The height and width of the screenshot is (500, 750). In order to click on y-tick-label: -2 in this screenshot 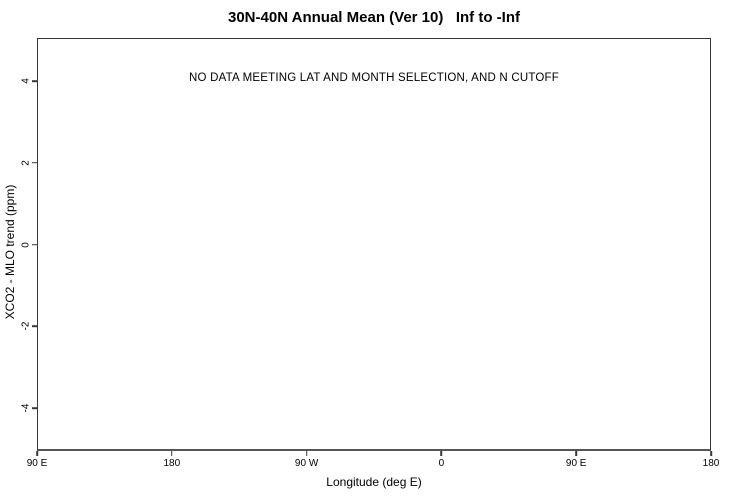, I will do `click(26, 326)`.